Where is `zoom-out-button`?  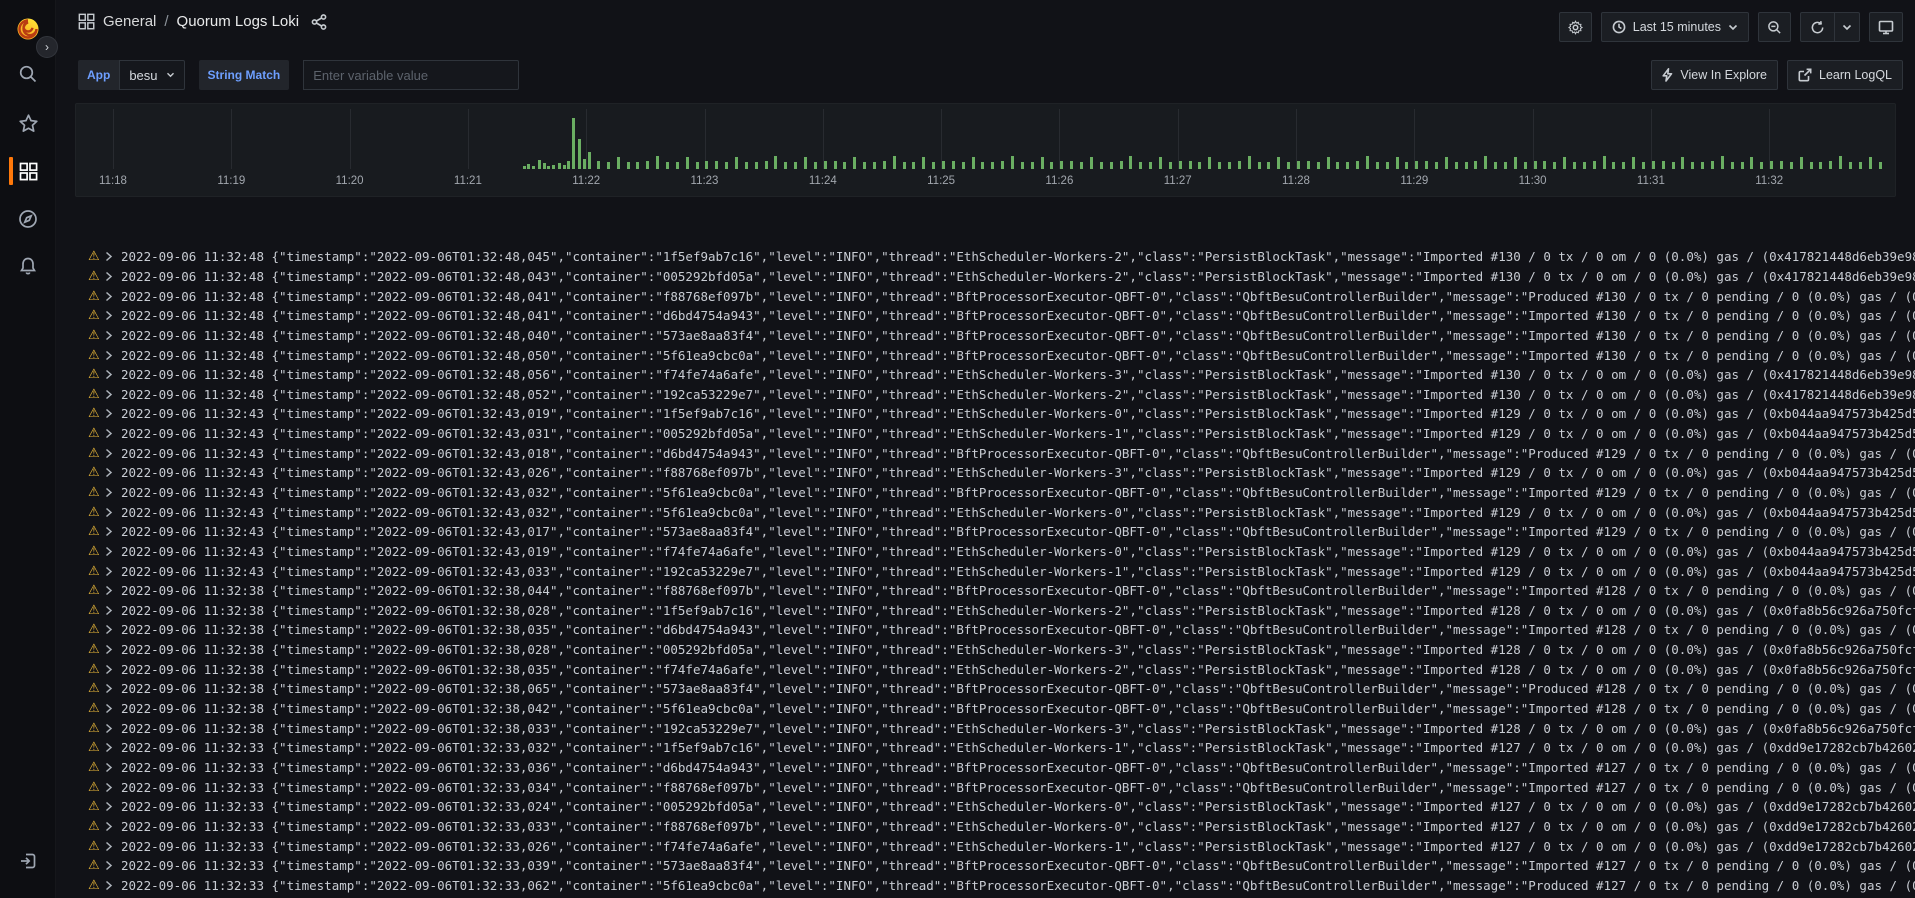
zoom-out-button is located at coordinates (1774, 27).